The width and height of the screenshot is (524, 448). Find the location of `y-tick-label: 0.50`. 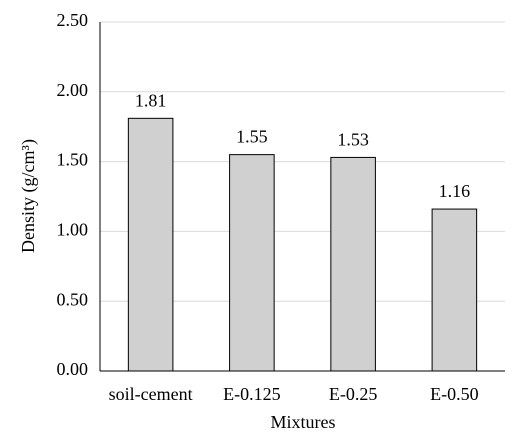

y-tick-label: 0.50 is located at coordinates (73, 299).